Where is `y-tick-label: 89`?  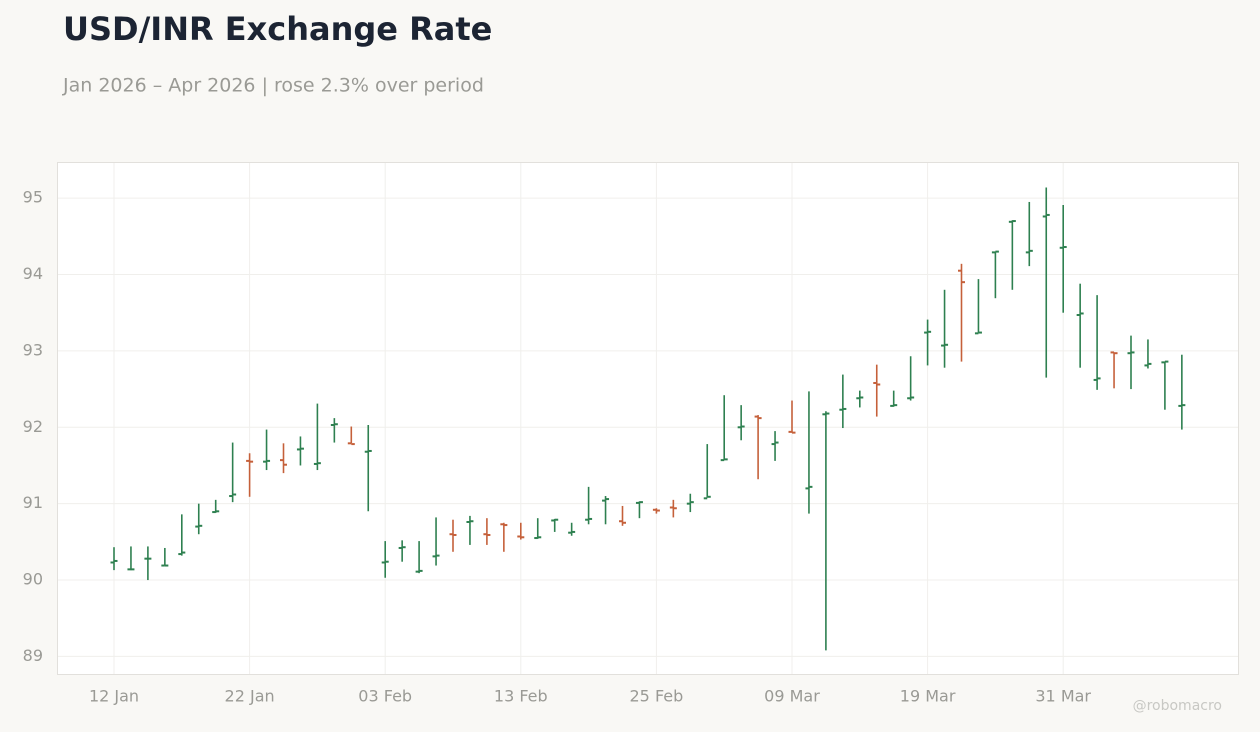
y-tick-label: 89 is located at coordinates (33, 655).